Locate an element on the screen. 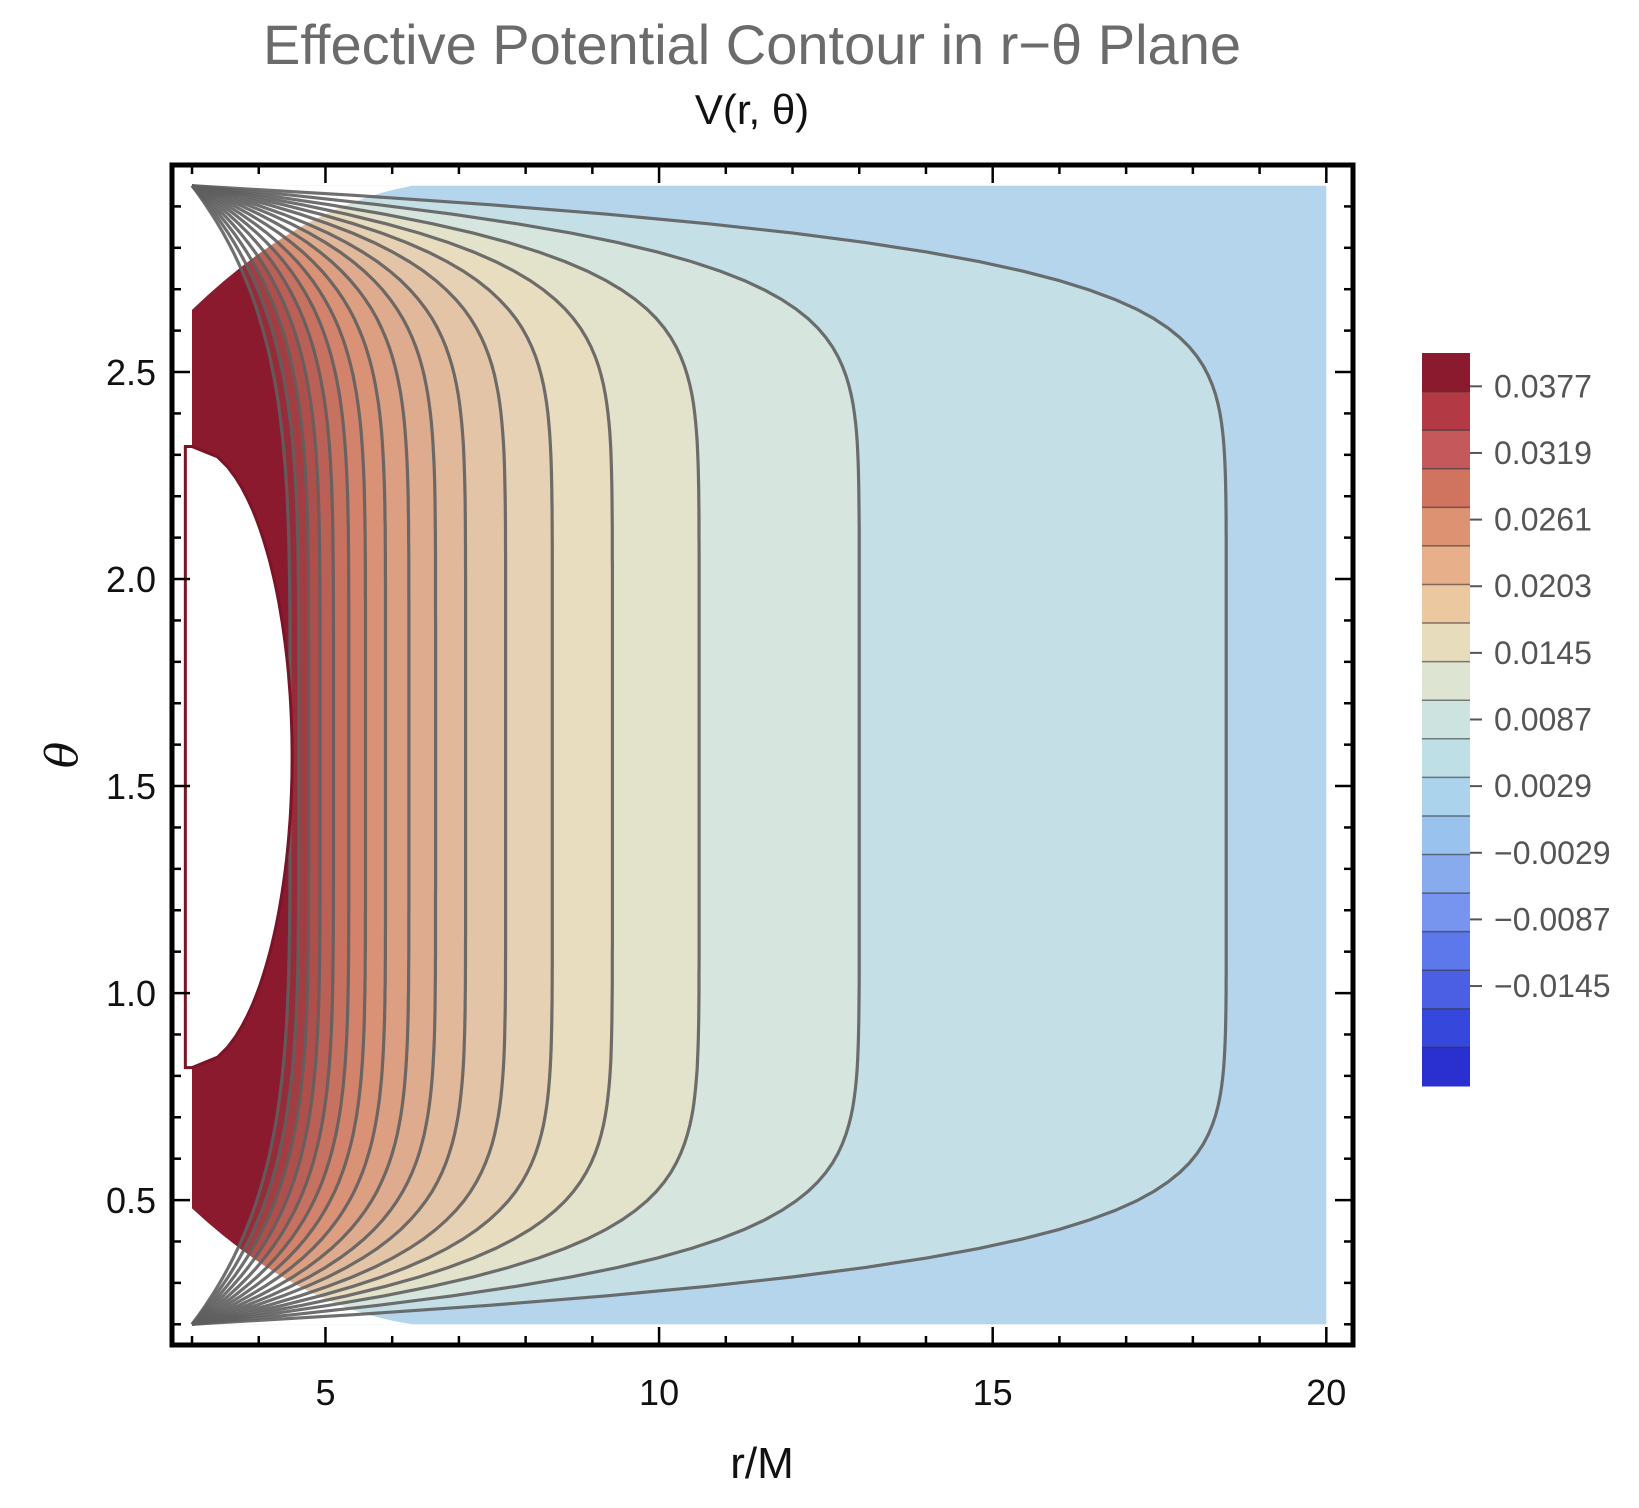 The image size is (1639, 1508). y-tick-label: 1.5 is located at coordinates (131, 786).